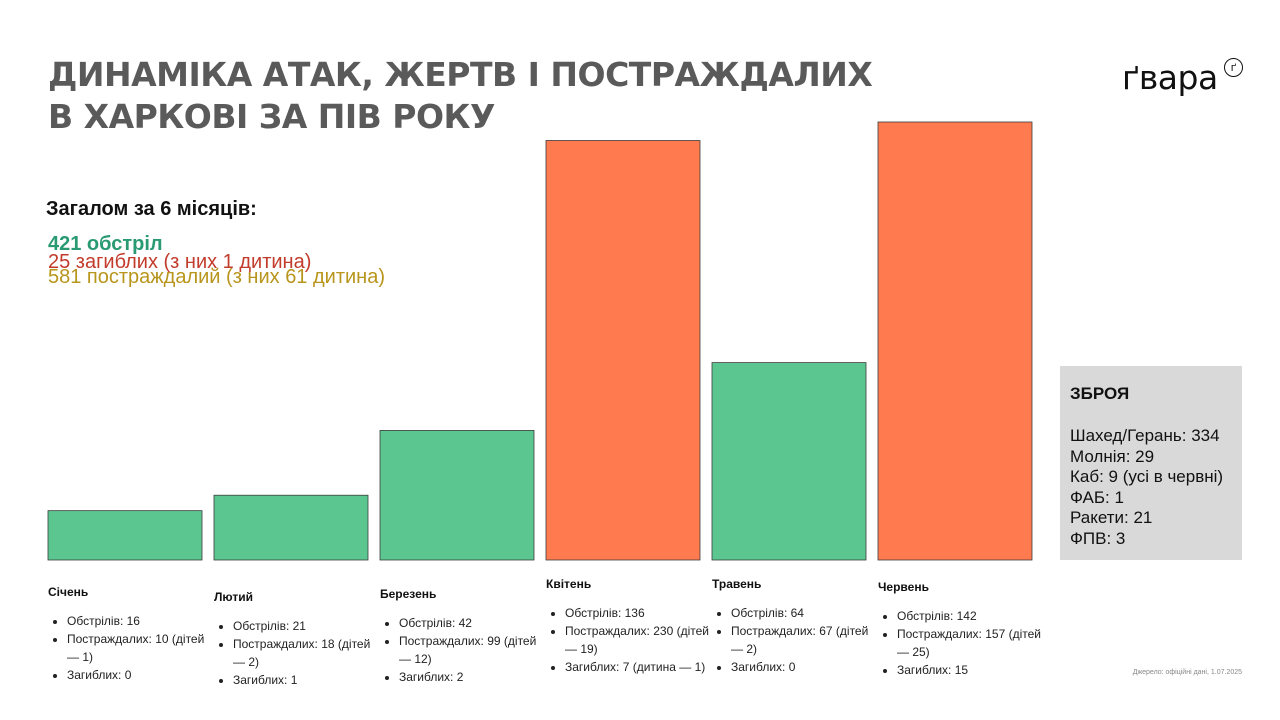 This screenshot has width=1280, height=720. Describe the element at coordinates (408, 594) in the screenshot. I see `month-label: Березень` at that location.